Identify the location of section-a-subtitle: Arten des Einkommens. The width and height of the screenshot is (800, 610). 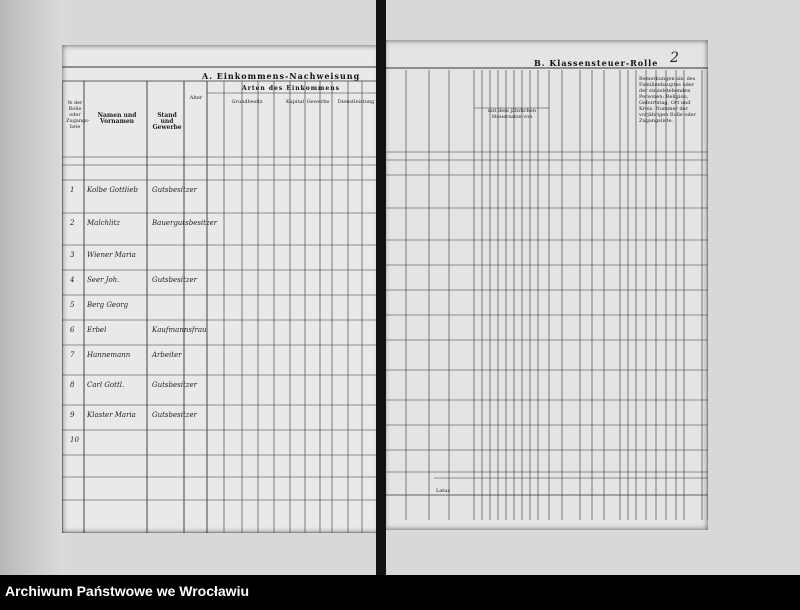
(291, 88).